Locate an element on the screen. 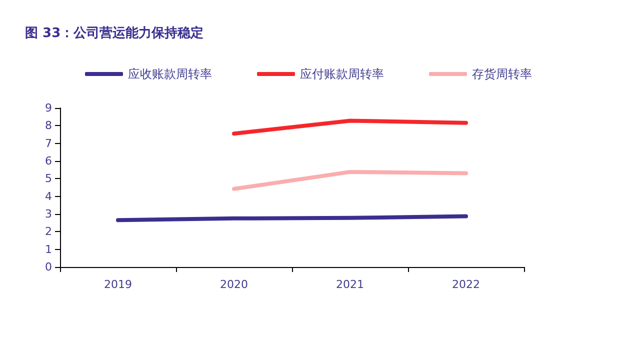 This screenshot has width=617, height=347. y-tick-label: 2 is located at coordinates (48, 231).